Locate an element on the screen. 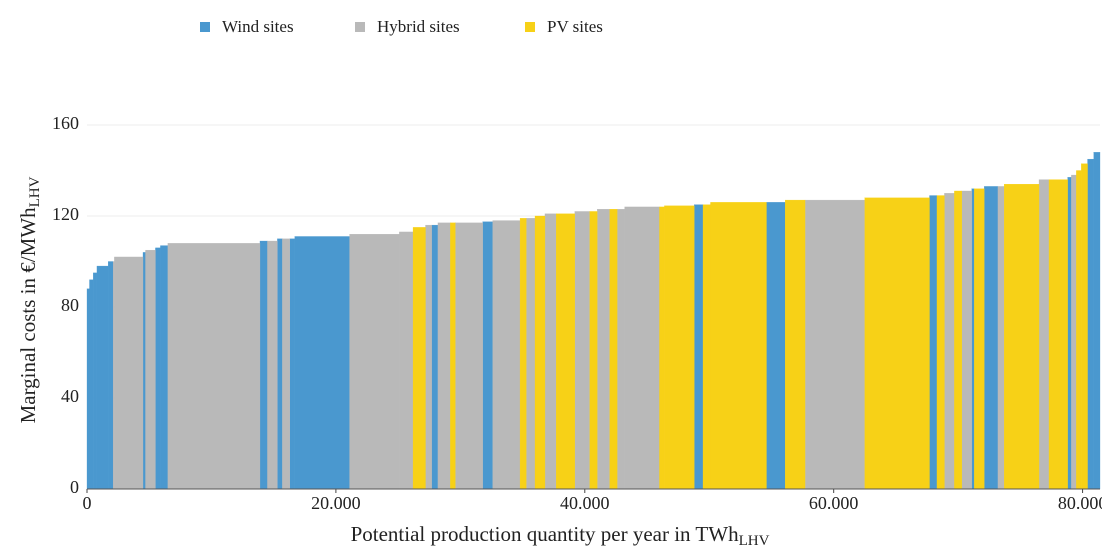  legend: Wind sites Hybrid sites PV sites is located at coordinates (401, 26).